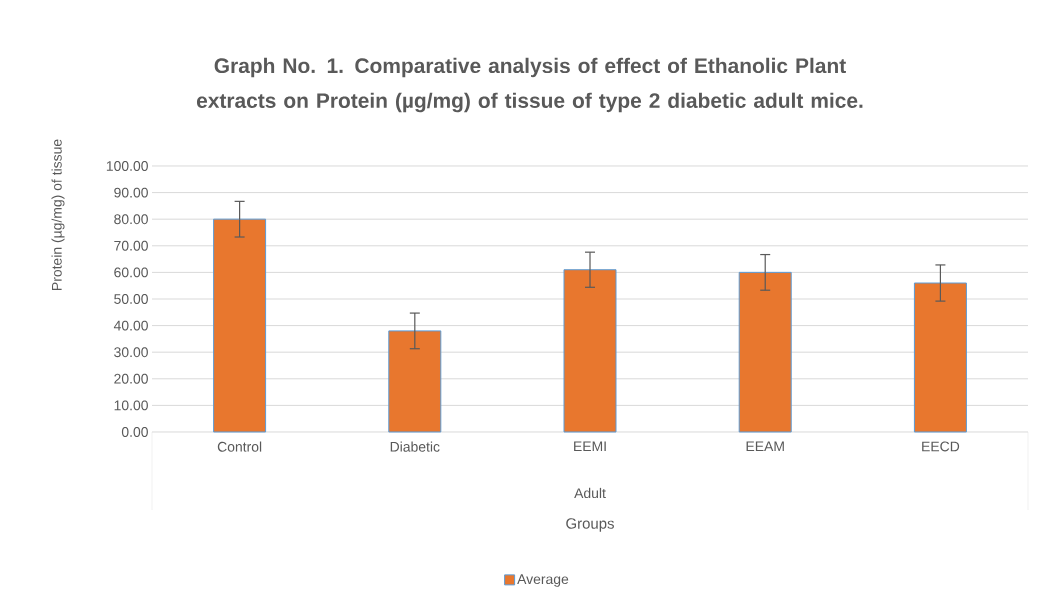 Image resolution: width=1041 pixels, height=604 pixels. What do you see at coordinates (131, 245) in the screenshot?
I see `y-tick-label: 70.00` at bounding box center [131, 245].